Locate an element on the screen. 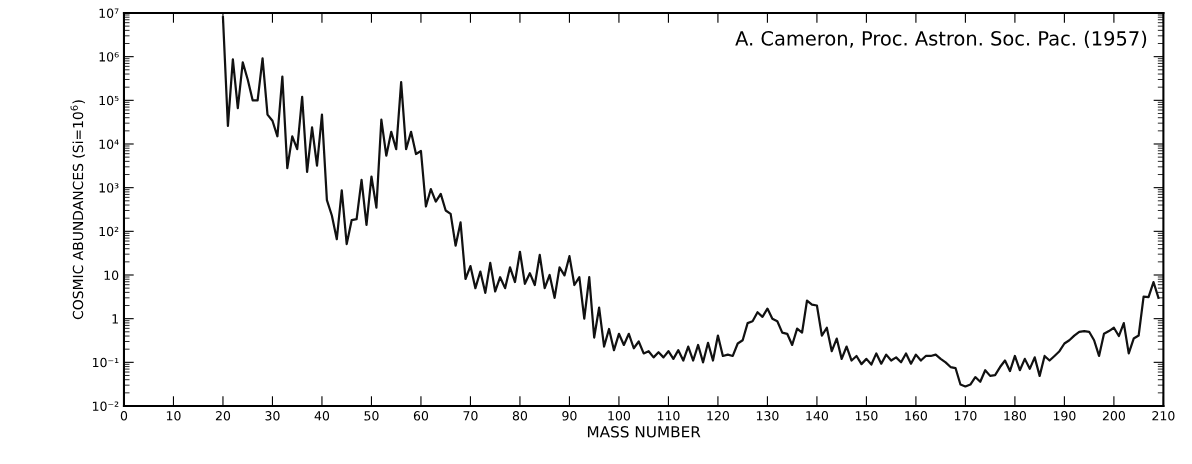  x-tick-label: 170 is located at coordinates (965, 416).